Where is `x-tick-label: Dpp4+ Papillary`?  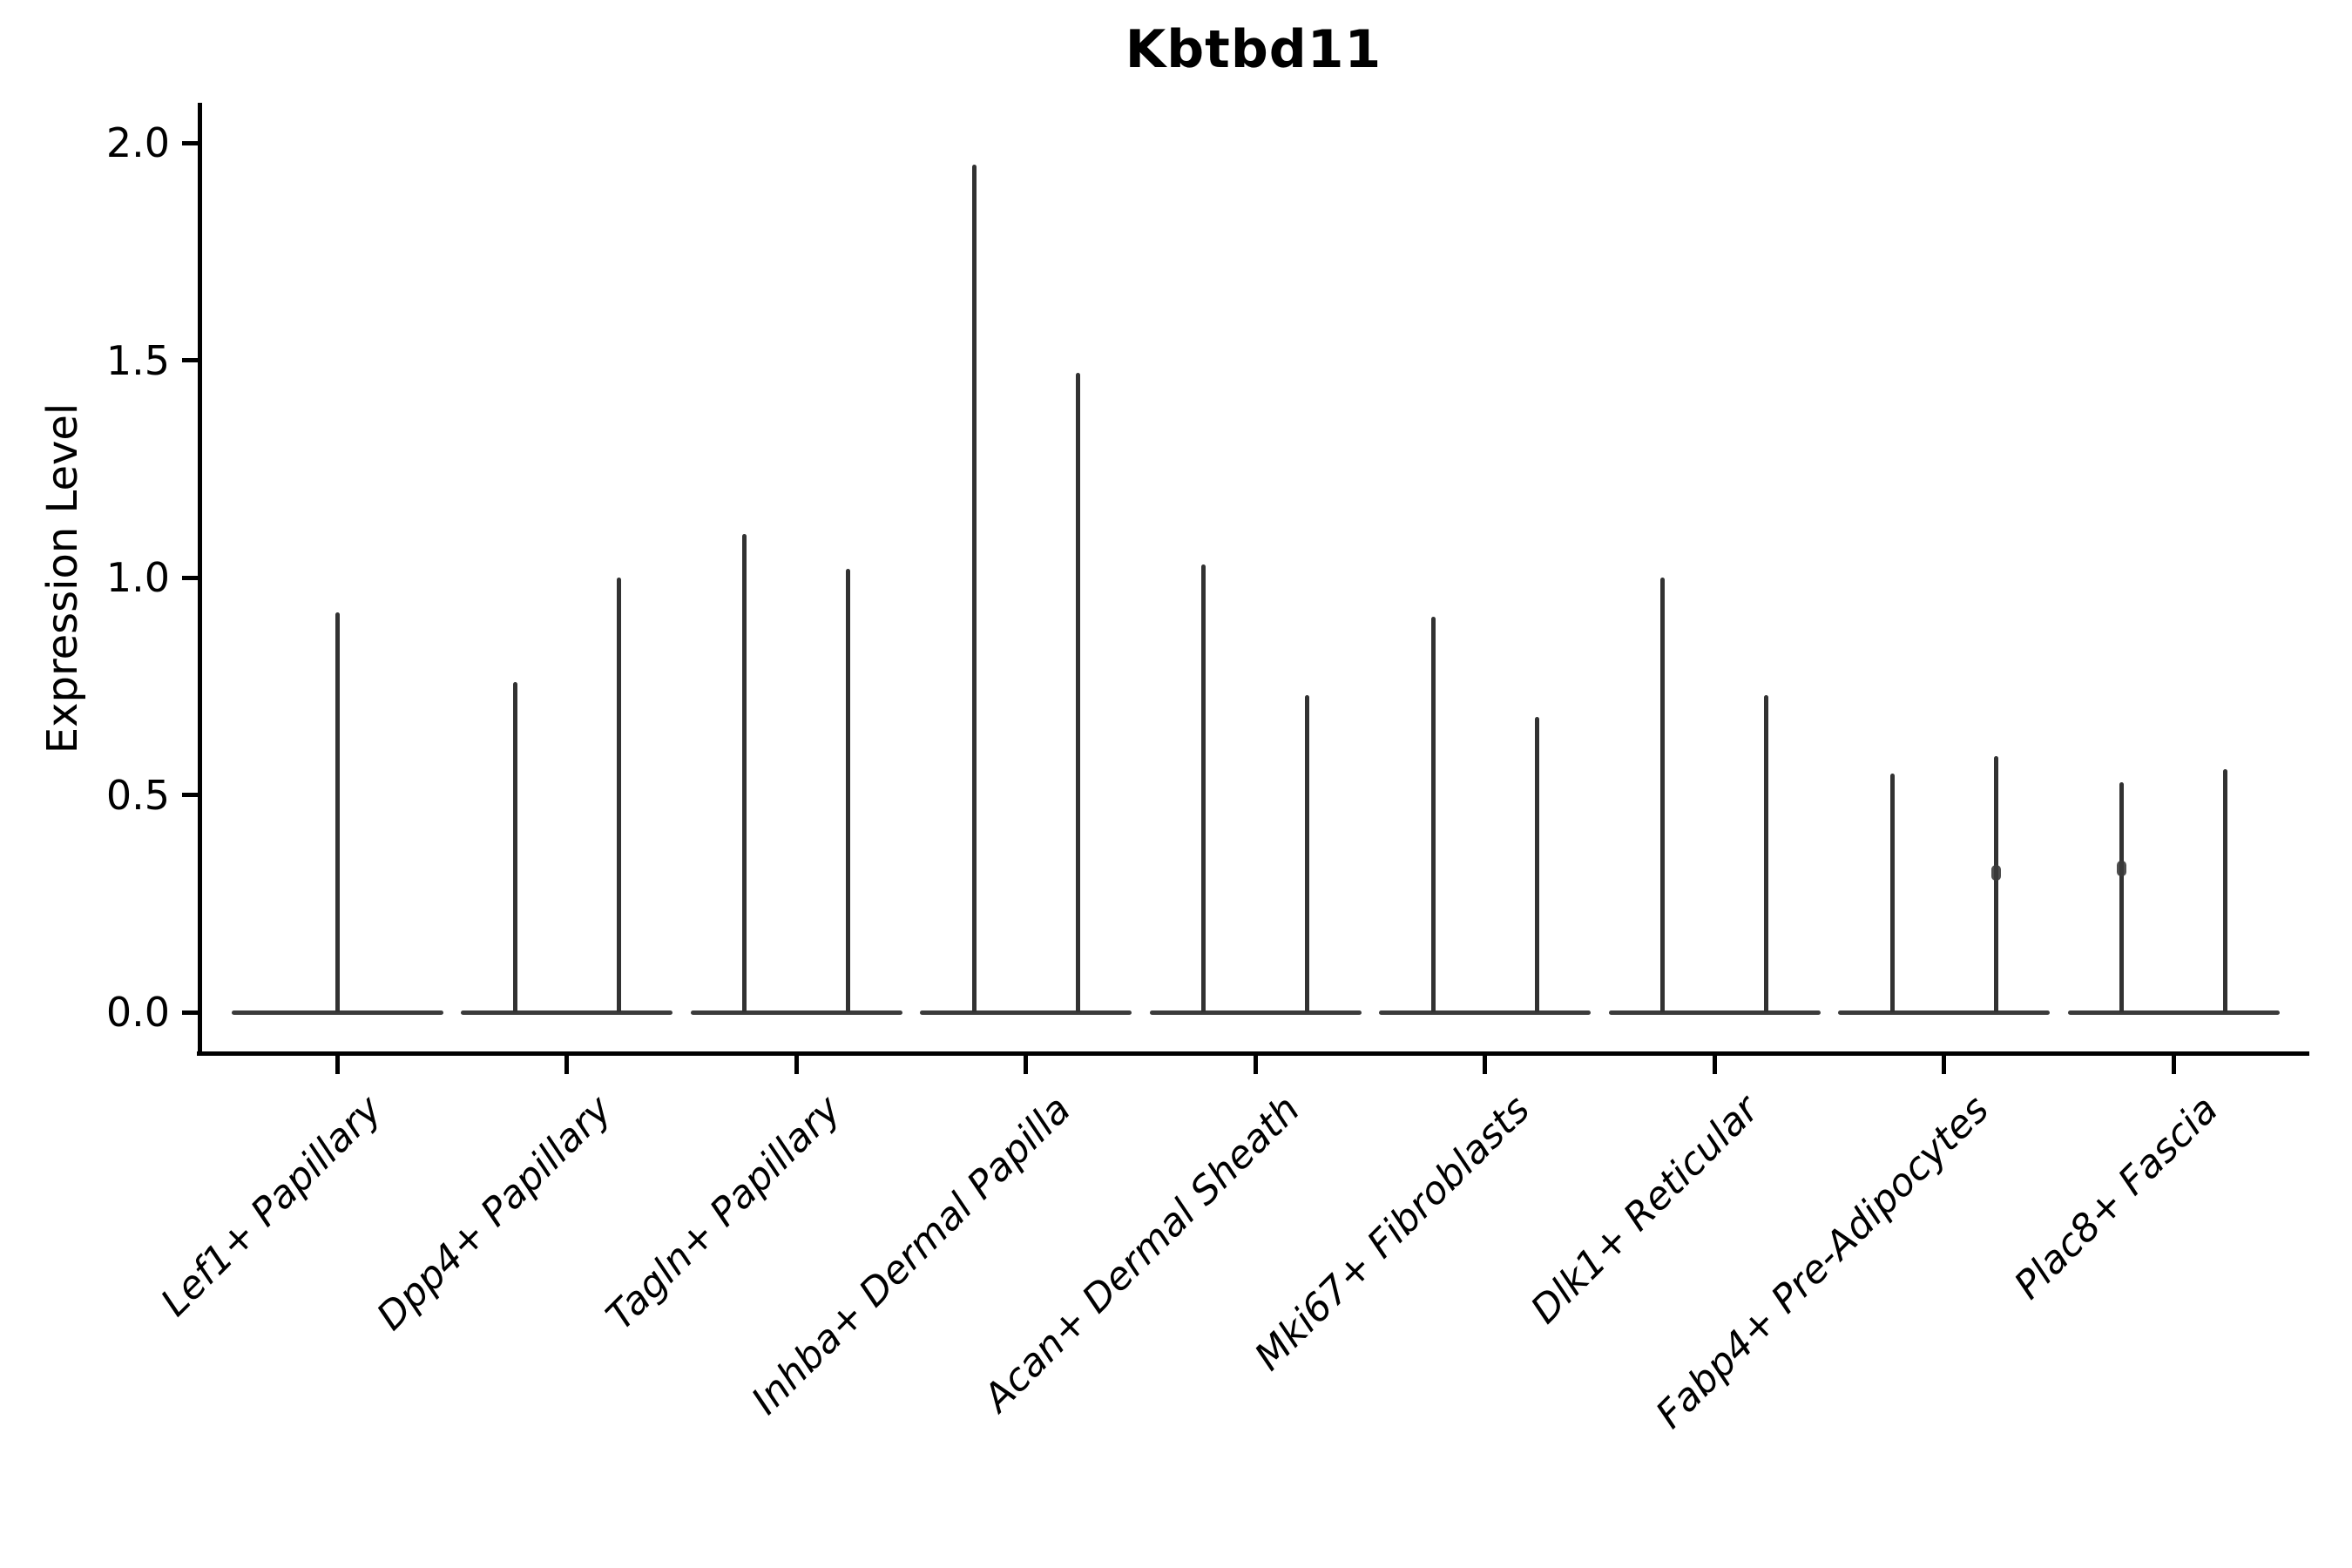 x-tick-label: Dpp4+ Papillary is located at coordinates (494, 1213).